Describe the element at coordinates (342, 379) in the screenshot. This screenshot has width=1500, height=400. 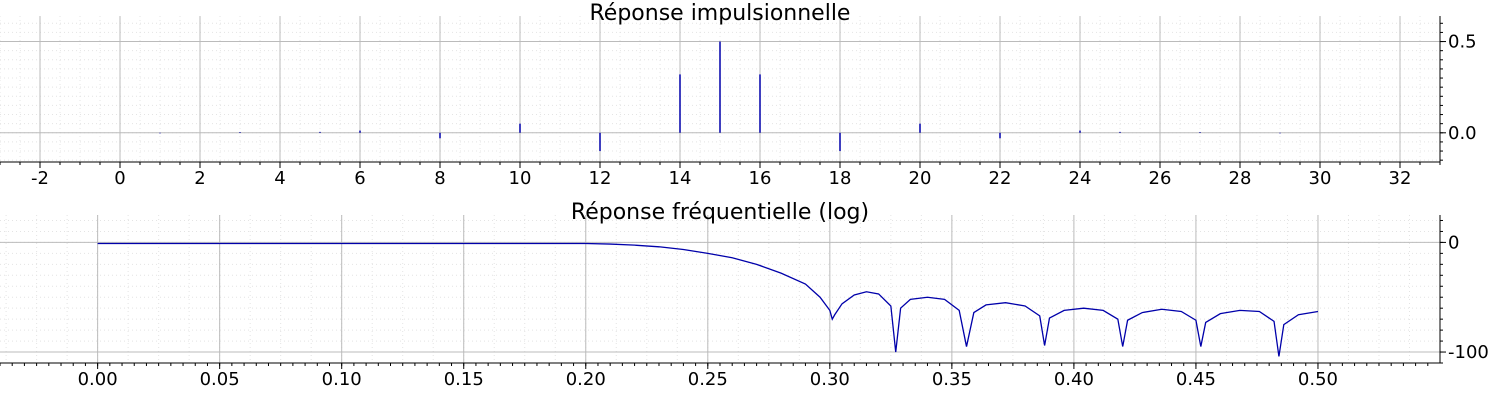
I see `x-tick-label: 0.10` at that location.